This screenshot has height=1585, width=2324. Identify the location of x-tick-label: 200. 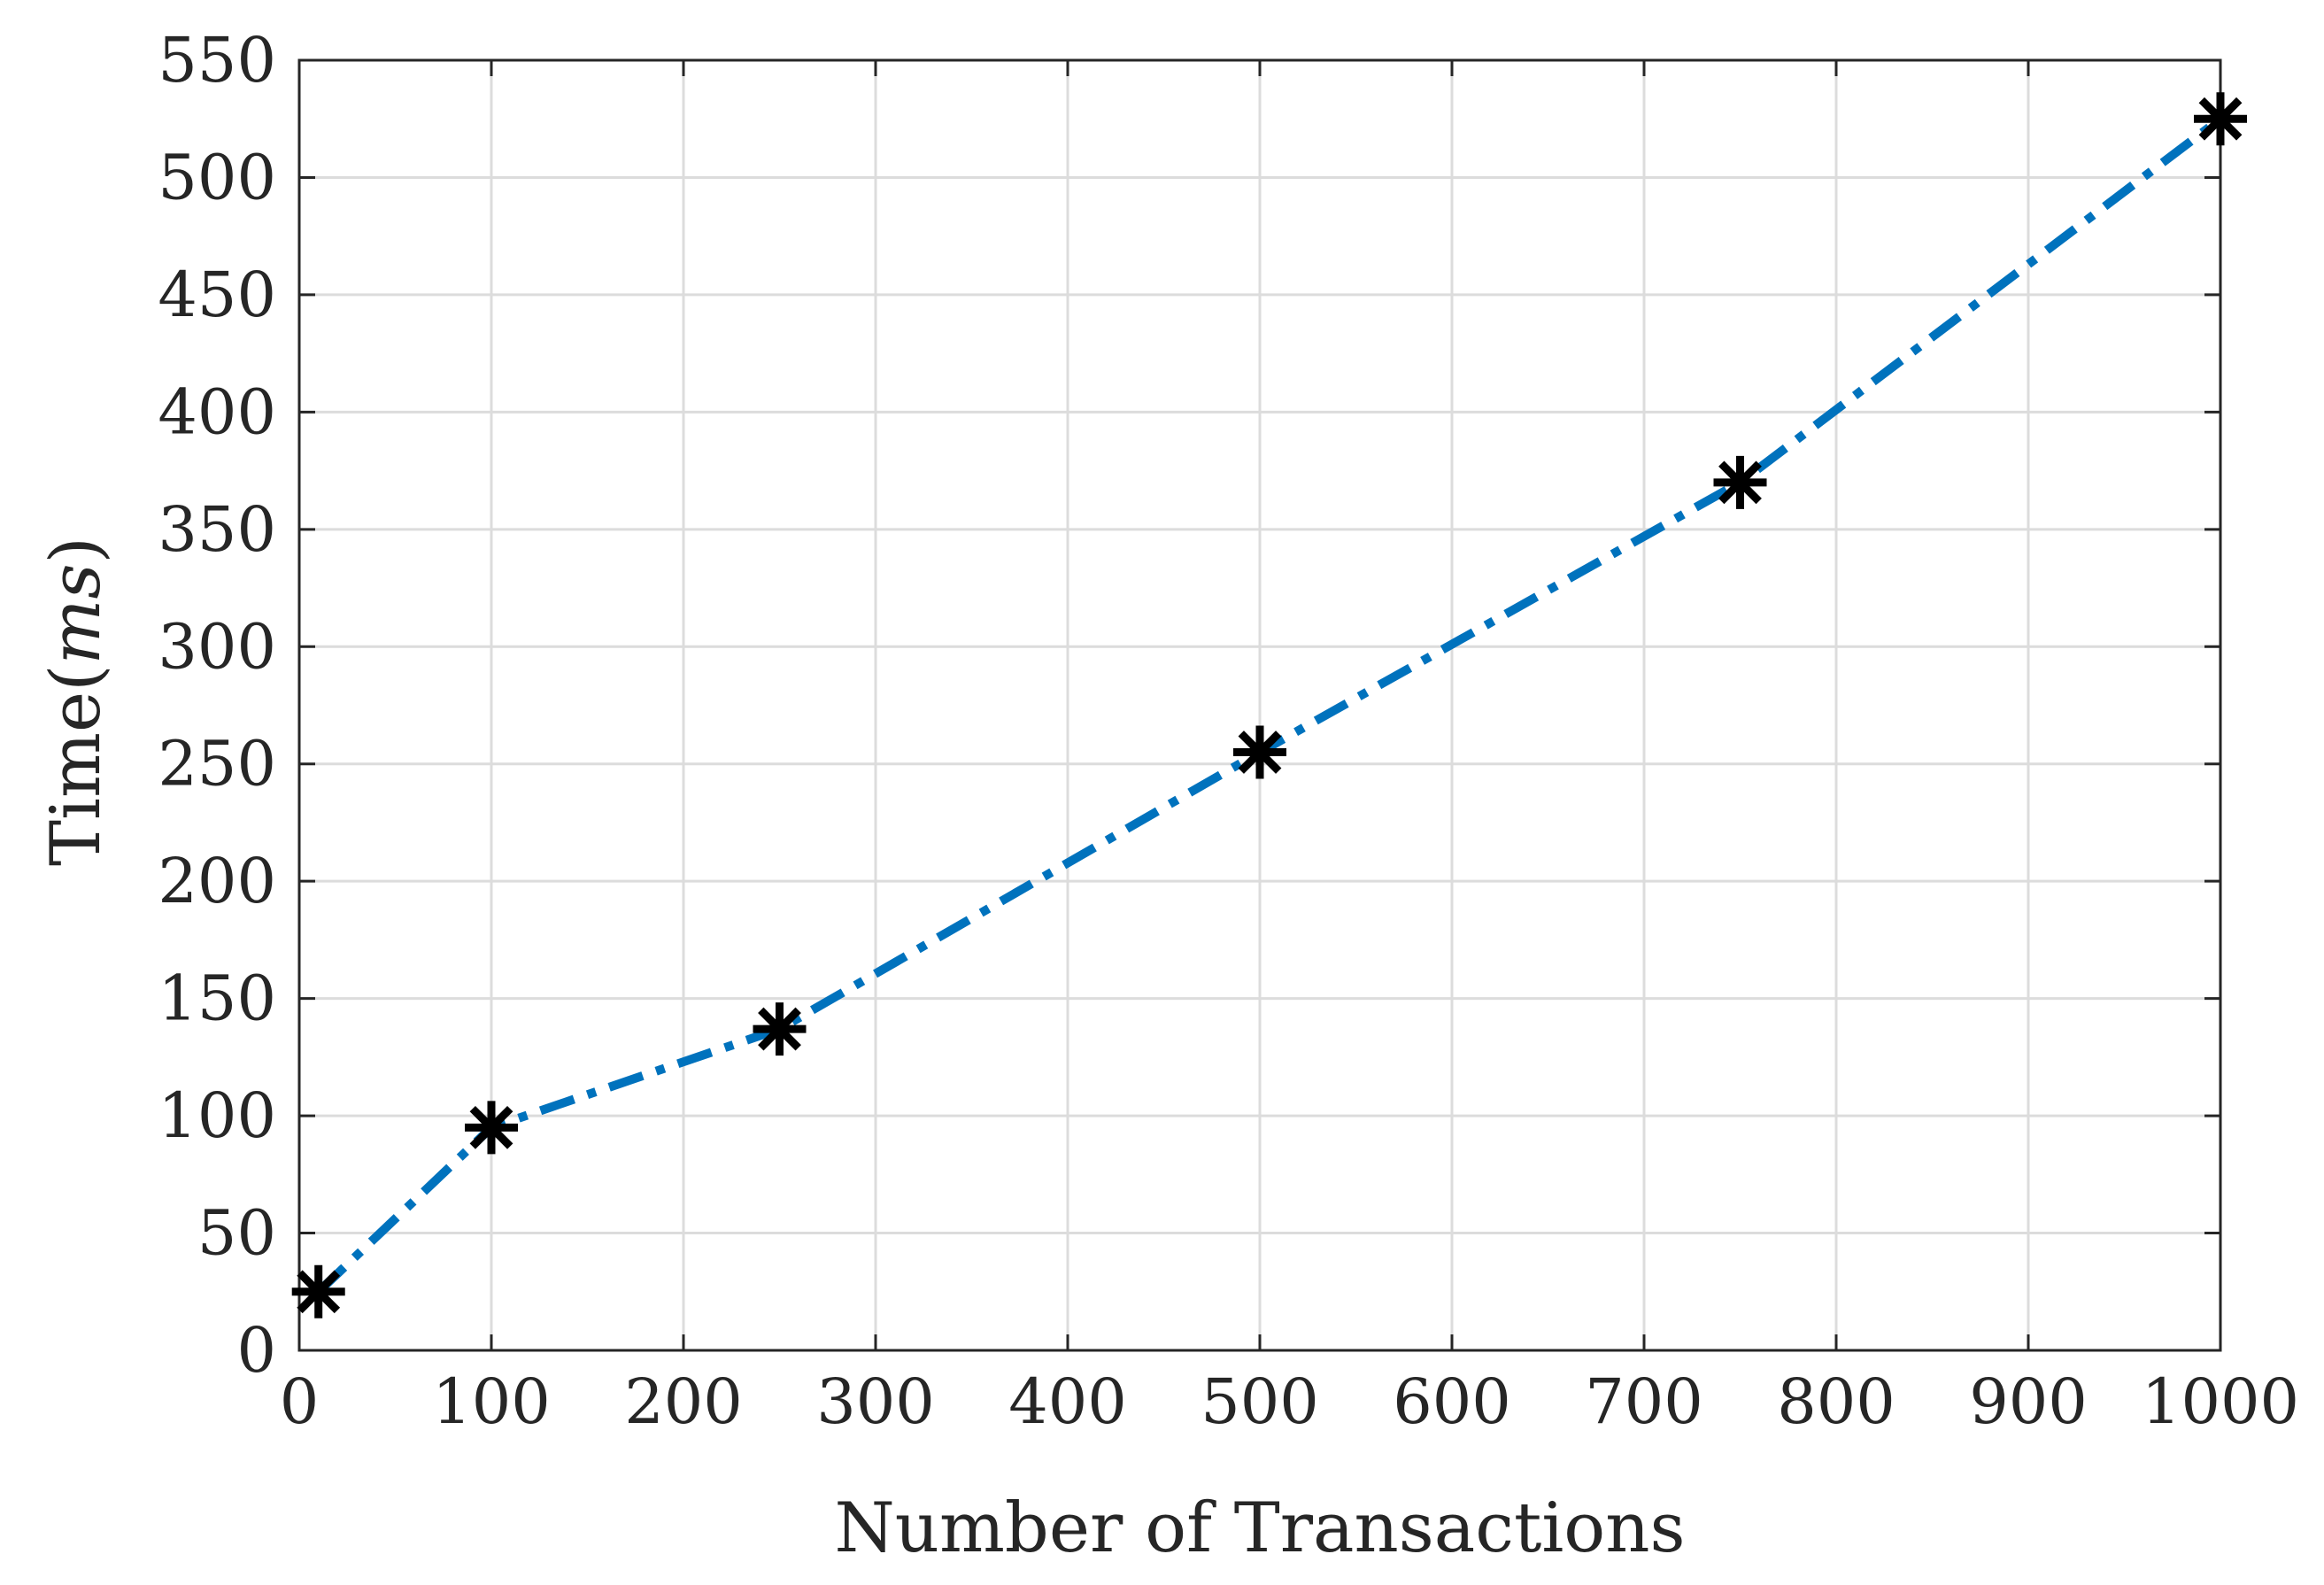
(683, 1401).